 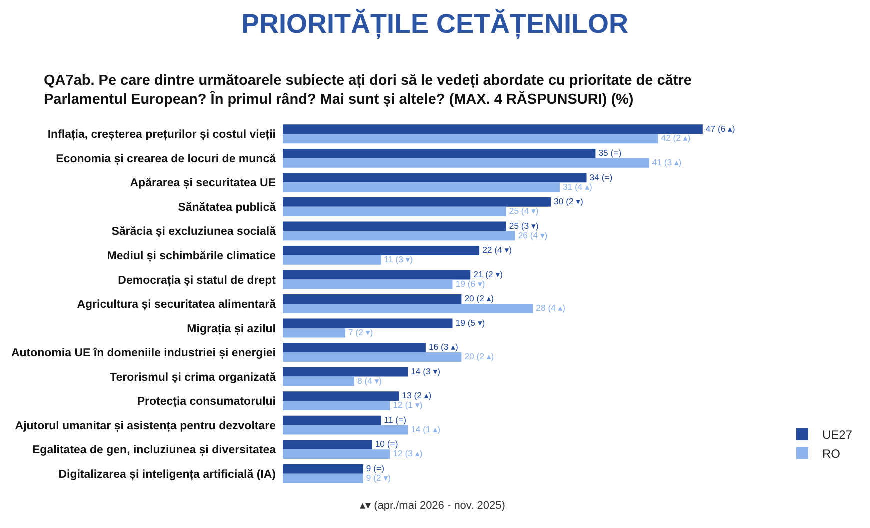 I want to click on data-label: 41 (3 ▴), so click(x=667, y=162).